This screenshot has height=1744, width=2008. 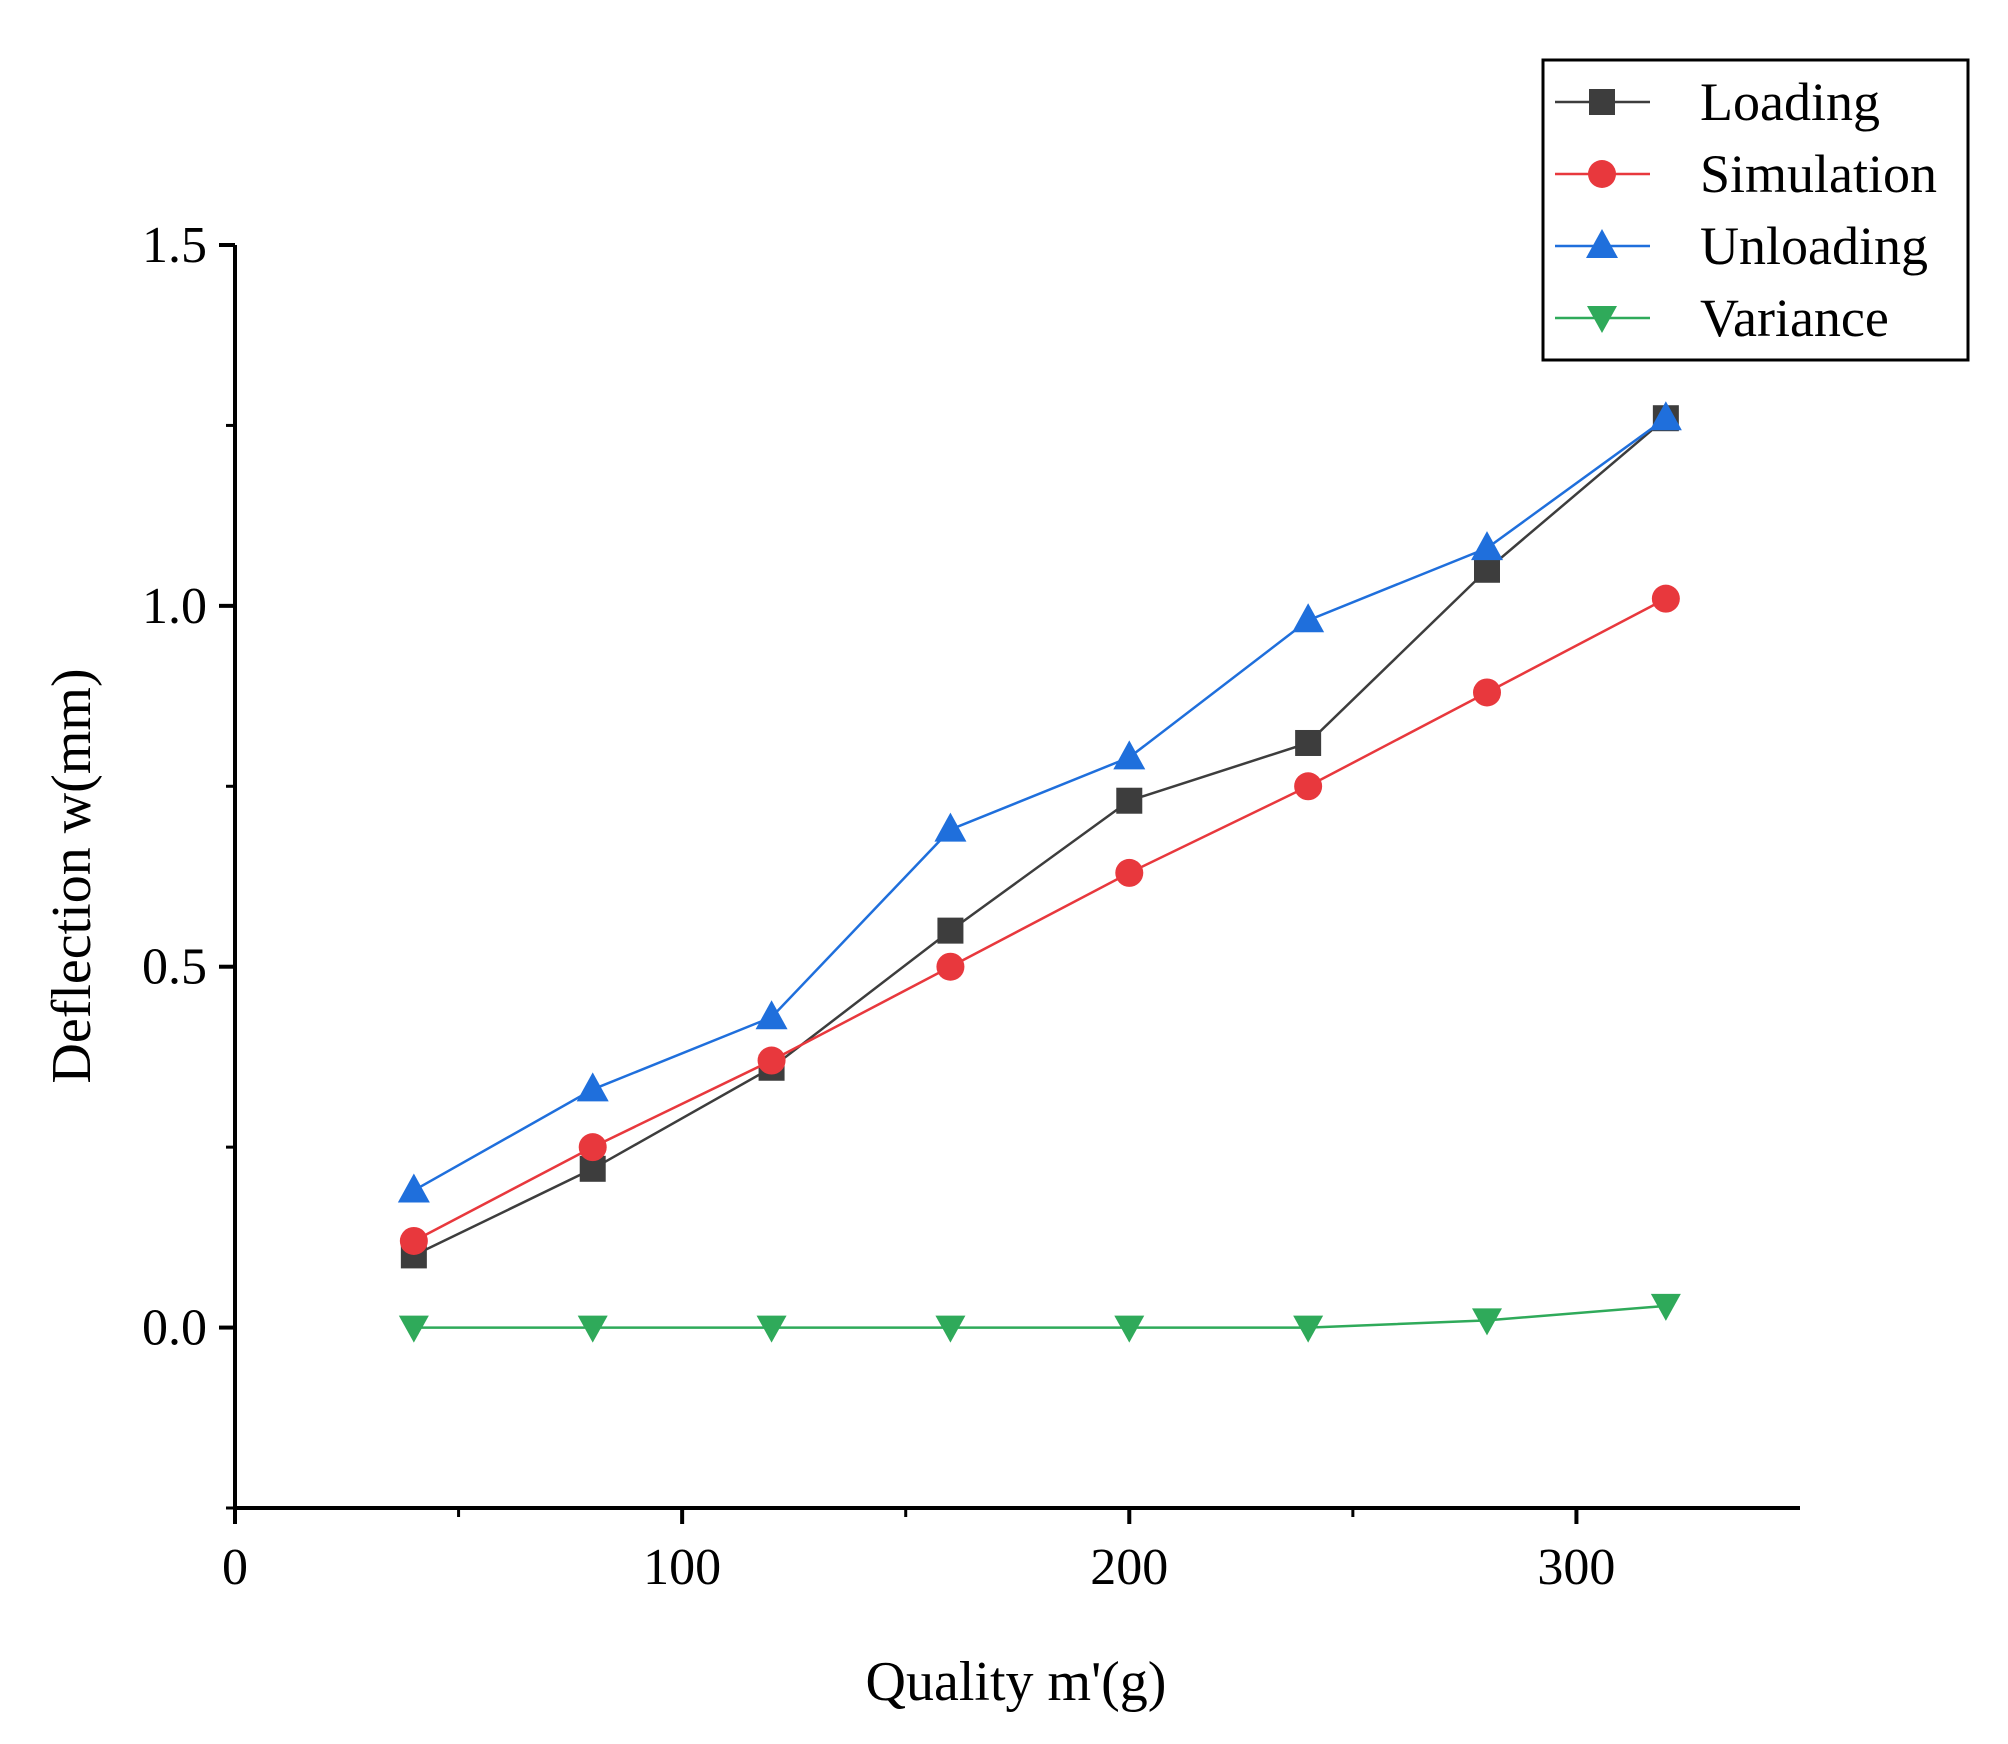 I want to click on legend-label-simulation: Simulation, so click(x=1818, y=174).